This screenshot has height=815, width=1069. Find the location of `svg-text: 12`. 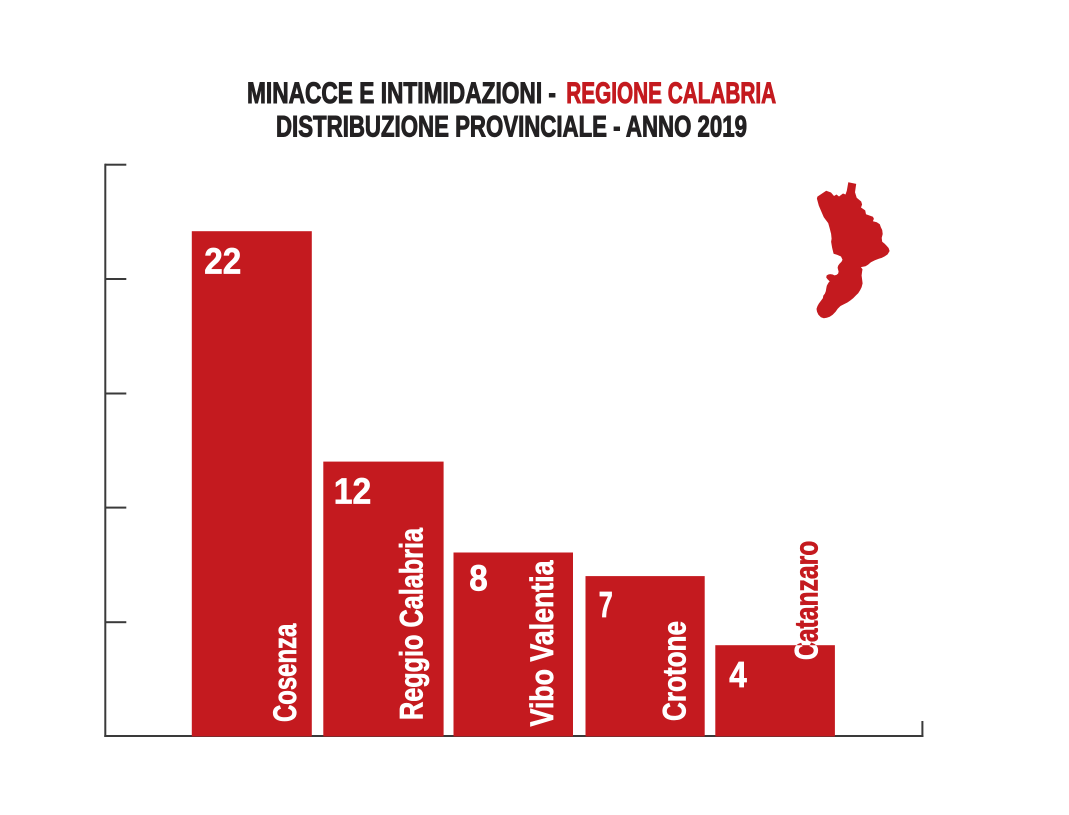

svg-text: 12 is located at coordinates (353, 491).